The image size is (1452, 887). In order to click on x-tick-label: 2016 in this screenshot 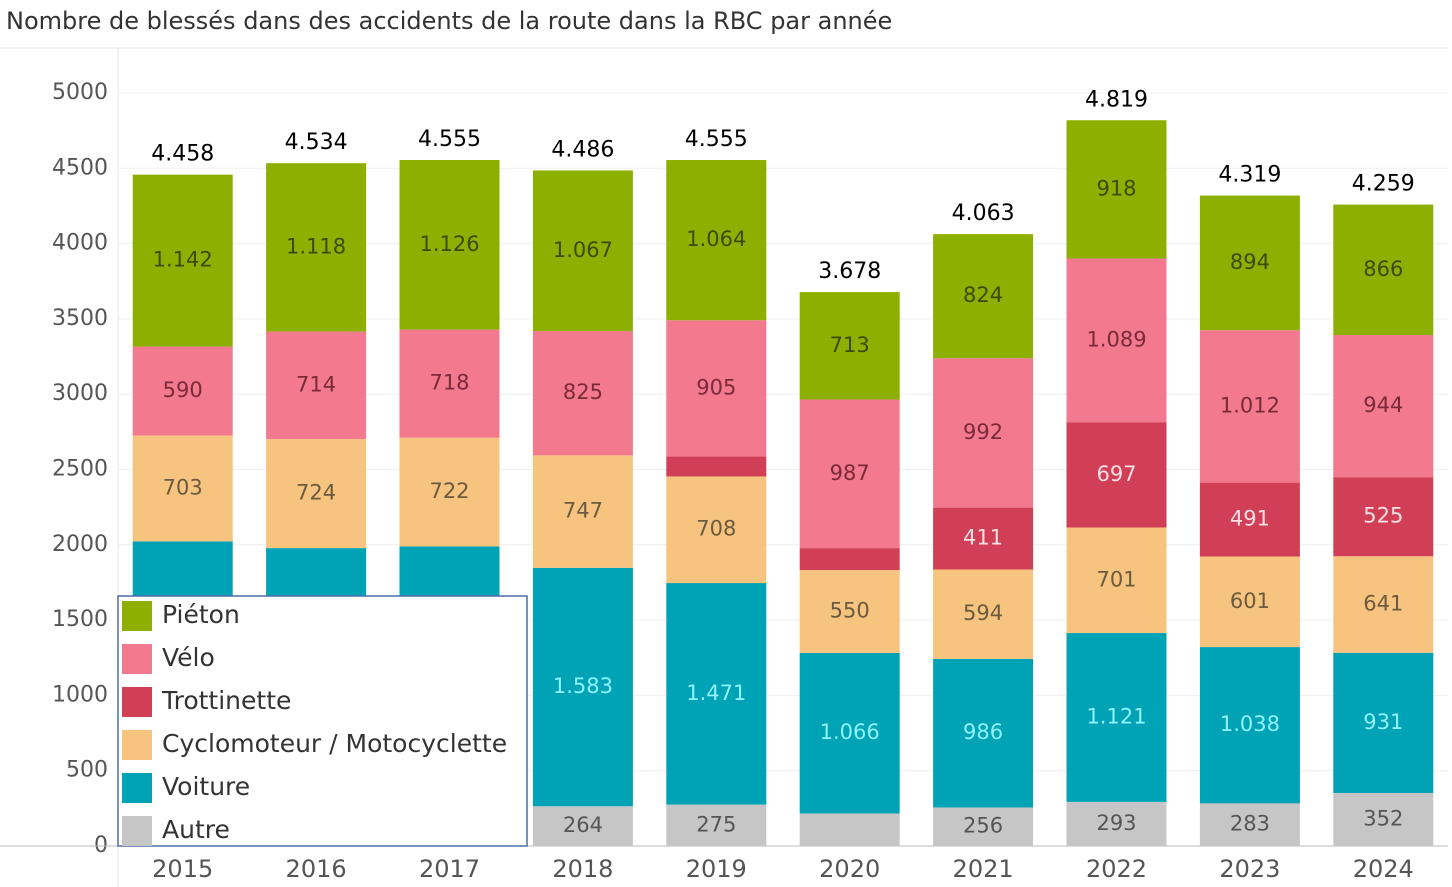, I will do `click(316, 869)`.